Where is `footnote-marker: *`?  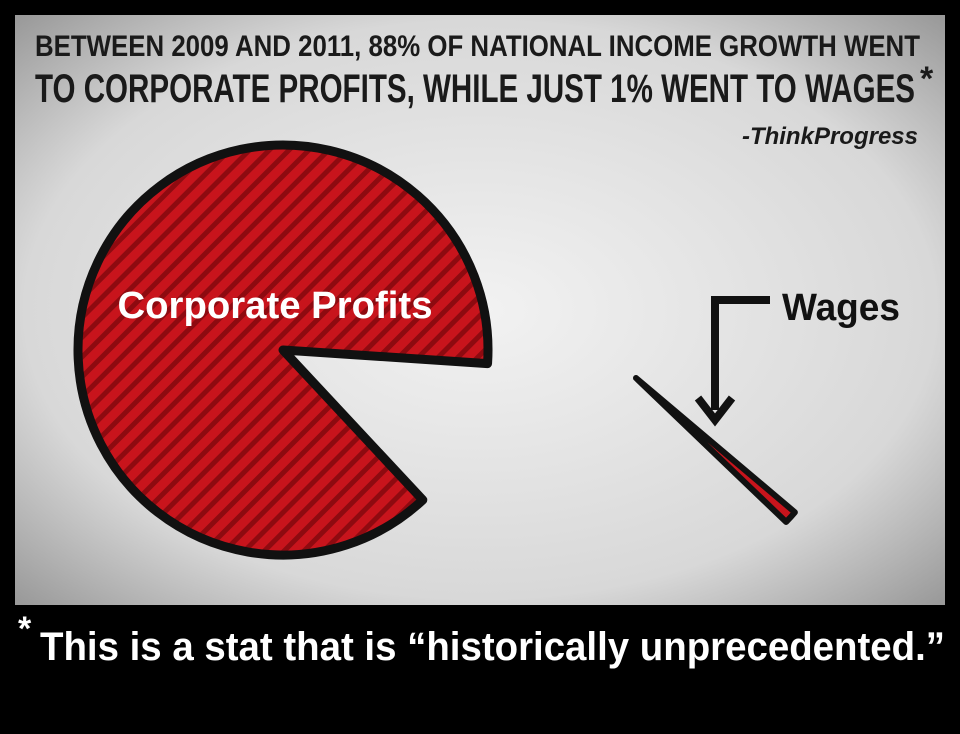
footnote-marker: * is located at coordinates (25, 629).